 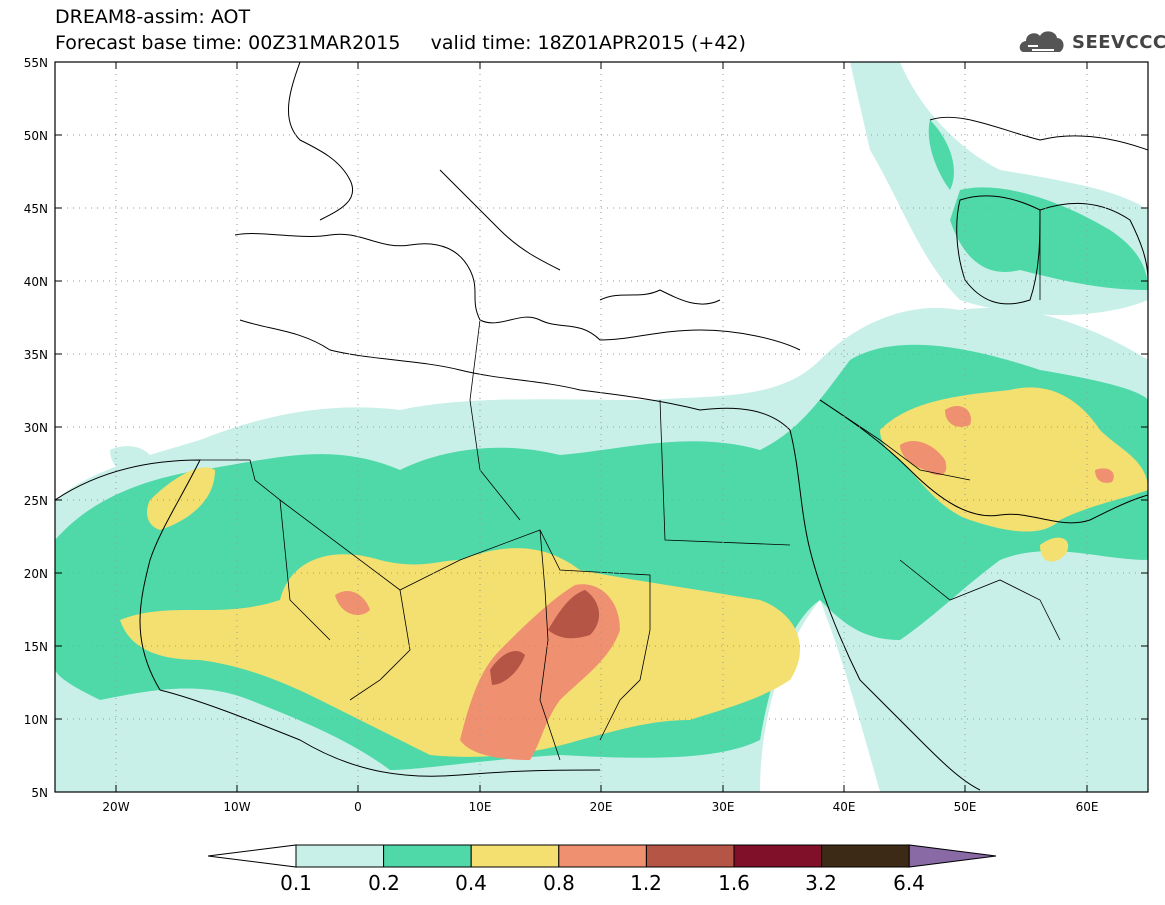 What do you see at coordinates (36, 720) in the screenshot?
I see `lat-label: 10N` at bounding box center [36, 720].